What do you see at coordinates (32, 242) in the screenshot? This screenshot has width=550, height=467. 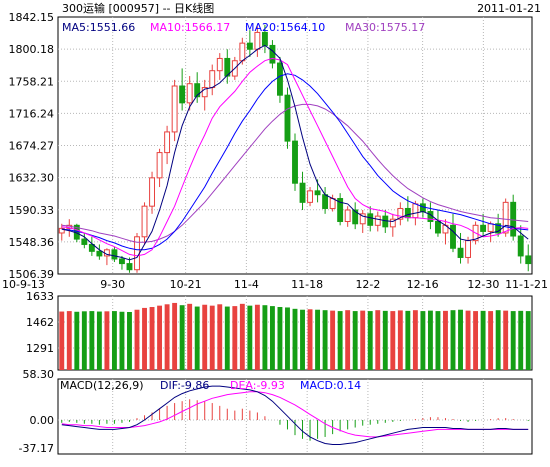 I see `price-tick-label: 1548.36` at bounding box center [32, 242].